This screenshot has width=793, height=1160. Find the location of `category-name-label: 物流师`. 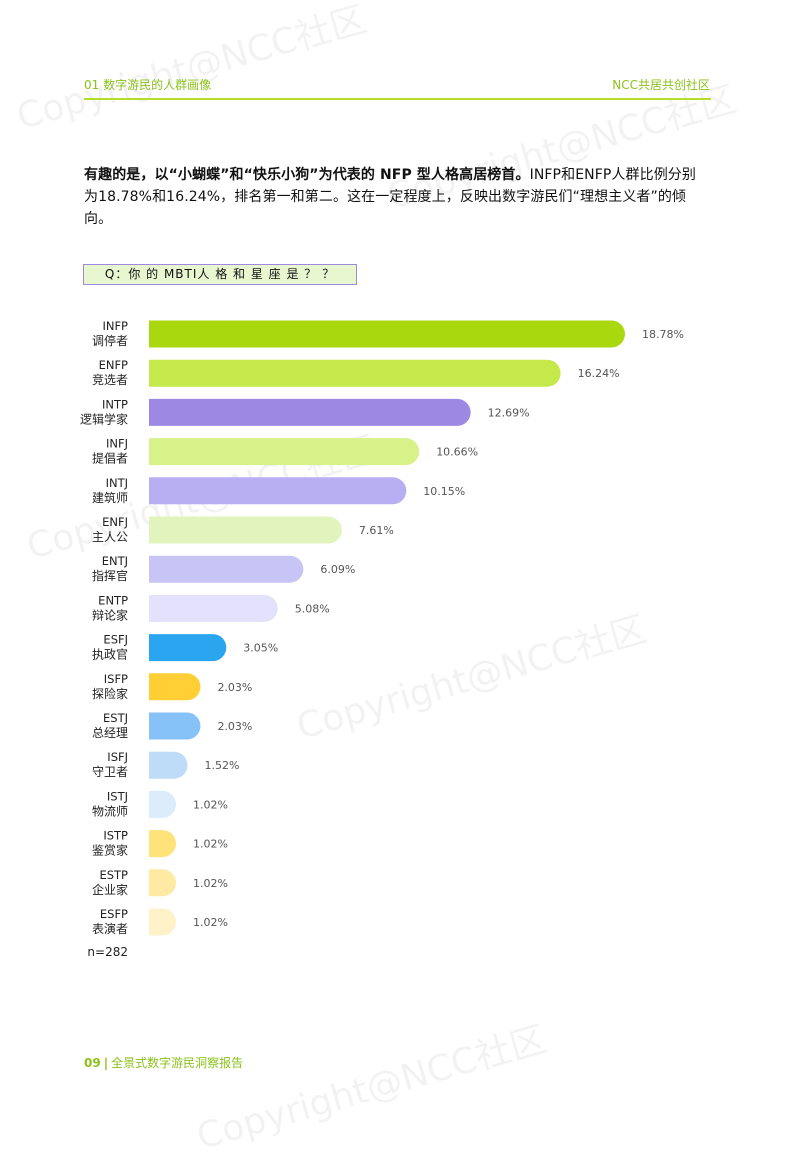

category-name-label: 物流师 is located at coordinates (110, 811).